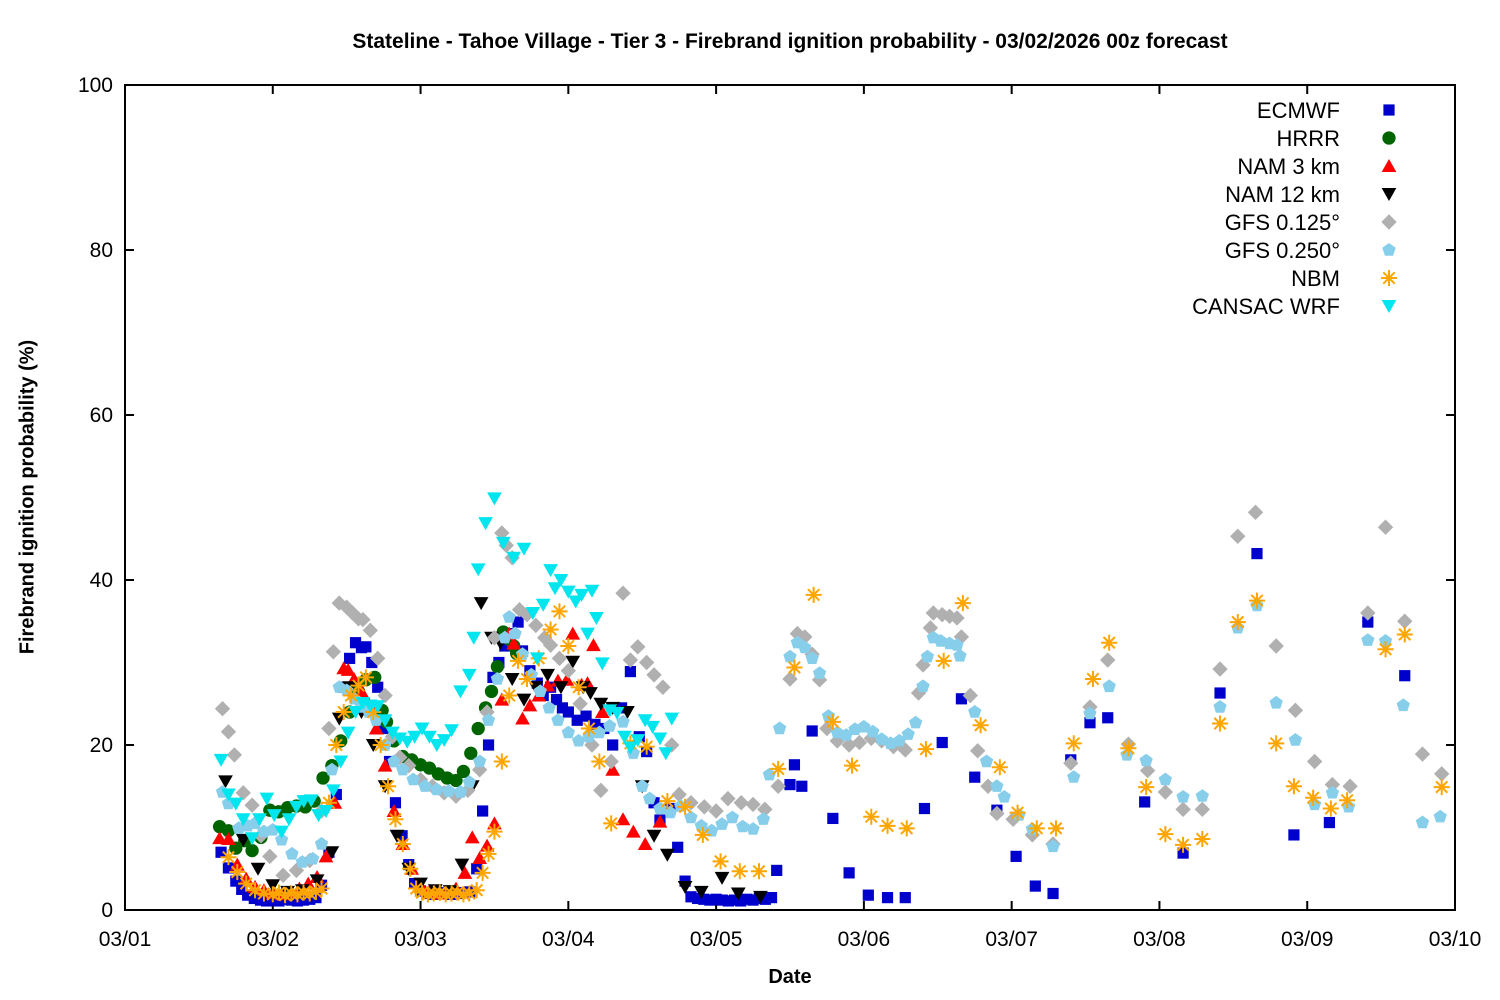 This screenshot has height=1000, width=1500. I want to click on legend-label: ECMWF, so click(1298, 110).